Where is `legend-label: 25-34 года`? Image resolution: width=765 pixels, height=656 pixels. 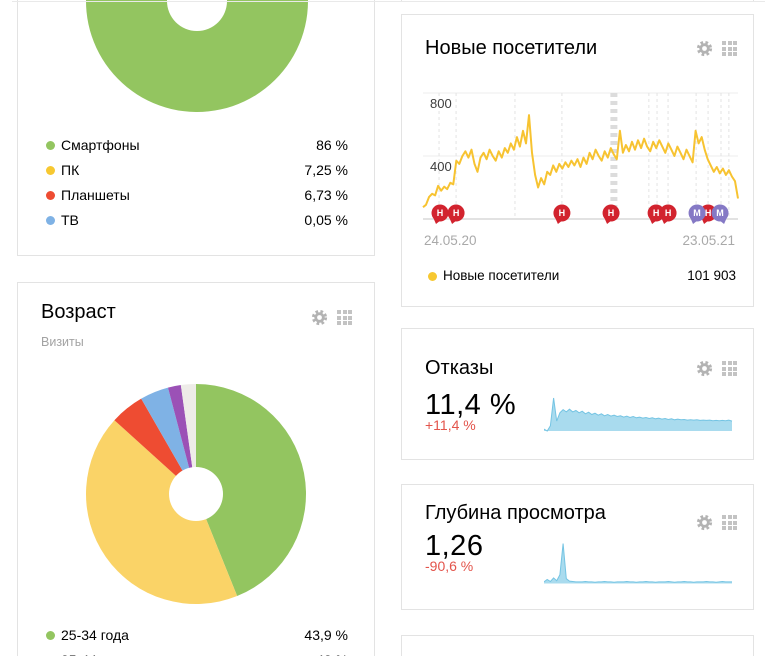 legend-label: 25-34 года is located at coordinates (95, 635).